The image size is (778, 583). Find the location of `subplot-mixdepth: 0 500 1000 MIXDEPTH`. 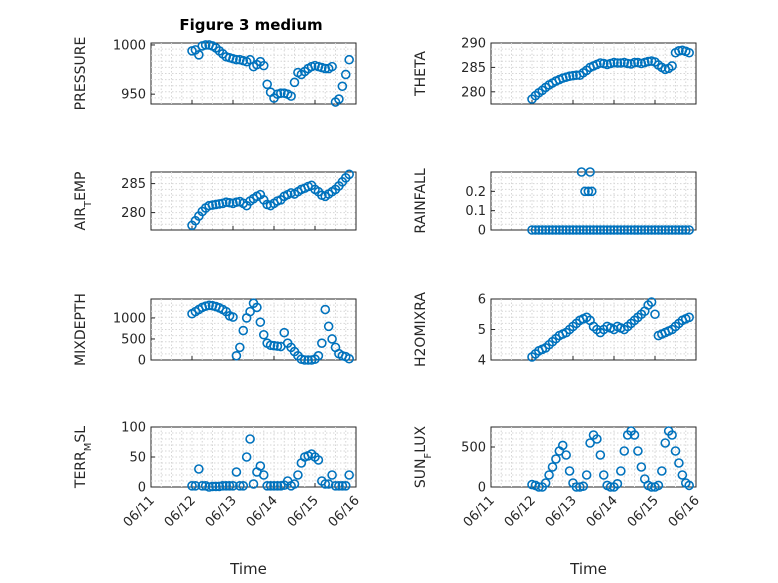

subplot-mixdepth: 0 500 1000 MIXDEPTH is located at coordinates (215, 331).